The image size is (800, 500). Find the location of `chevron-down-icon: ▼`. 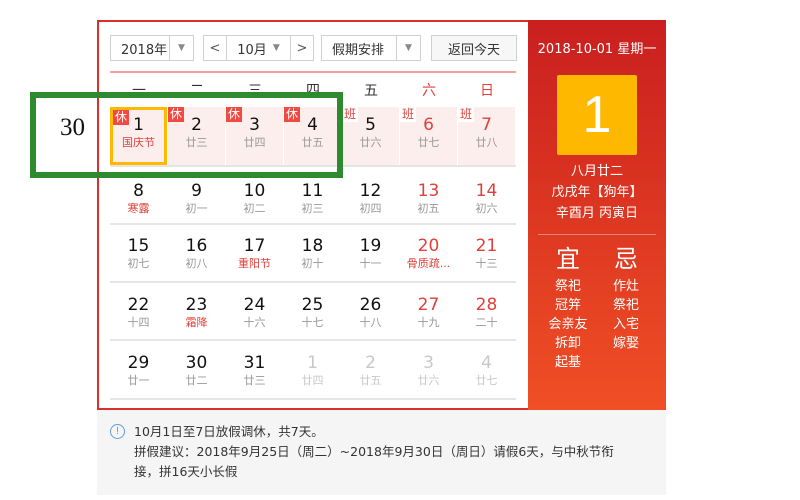

chevron-down-icon: ▼ is located at coordinates (181, 48).